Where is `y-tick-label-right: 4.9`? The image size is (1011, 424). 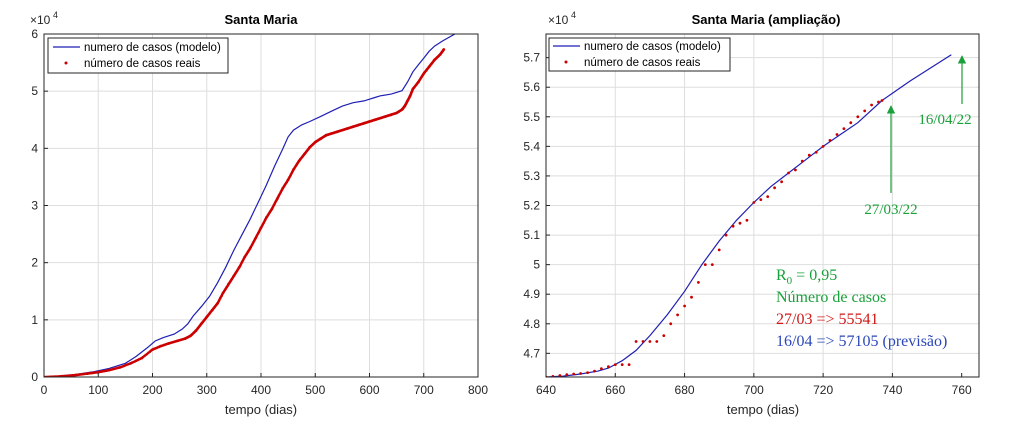
y-tick-label-right: 4.9 is located at coordinates (531, 294).